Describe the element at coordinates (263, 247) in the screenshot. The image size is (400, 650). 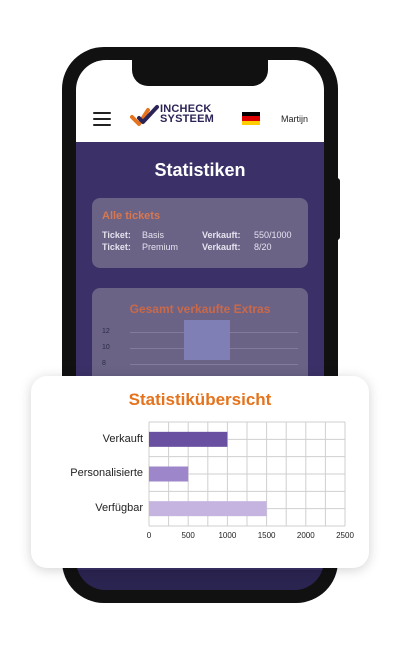
I see `sale-value: 8/20` at that location.